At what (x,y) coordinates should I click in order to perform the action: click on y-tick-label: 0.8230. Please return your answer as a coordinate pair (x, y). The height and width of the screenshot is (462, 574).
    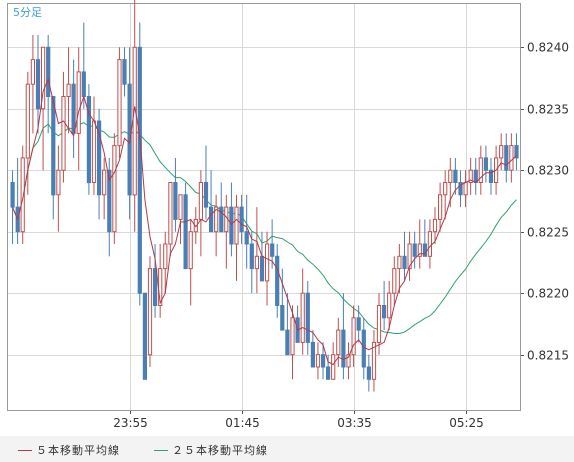
    Looking at the image, I should click on (548, 171).